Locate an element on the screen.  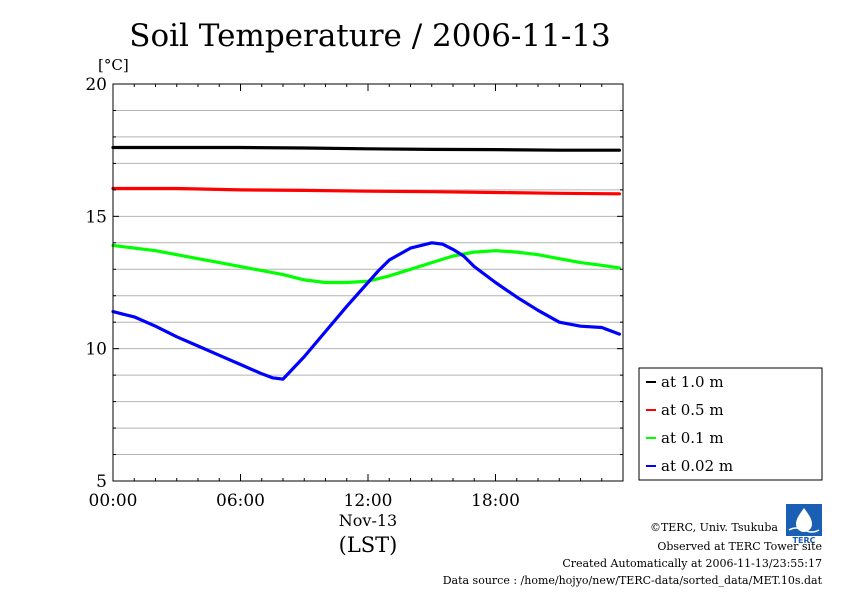
legend-label: at 1.0 m is located at coordinates (692, 382).